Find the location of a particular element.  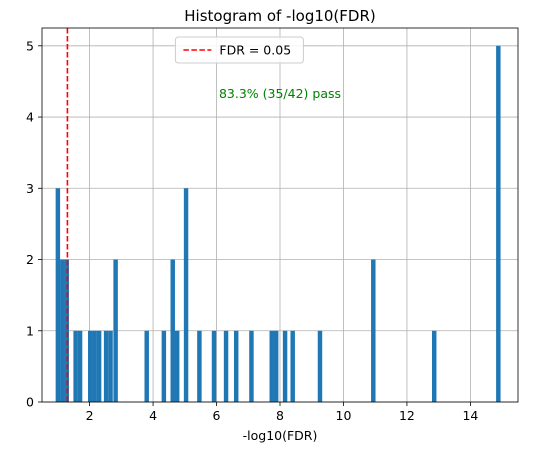

legend-box is located at coordinates (239, 50).